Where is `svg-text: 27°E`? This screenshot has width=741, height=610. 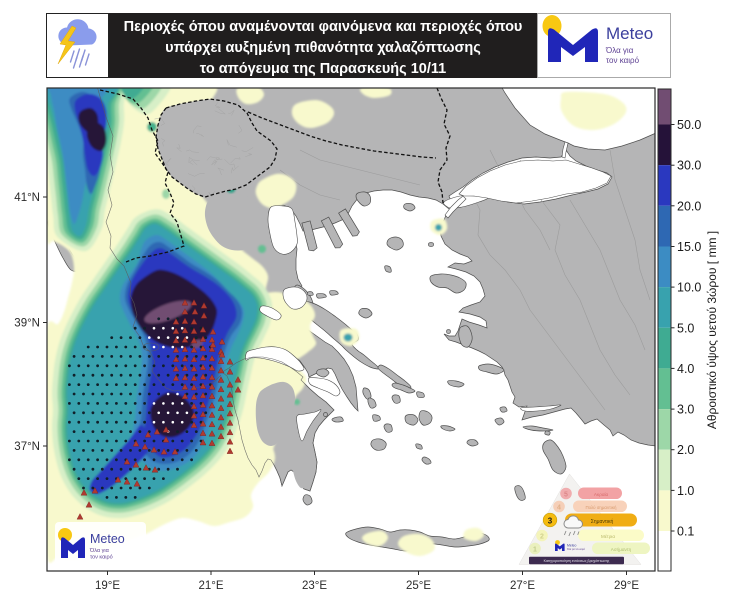 svg-text: 27°E is located at coordinates (522, 586).